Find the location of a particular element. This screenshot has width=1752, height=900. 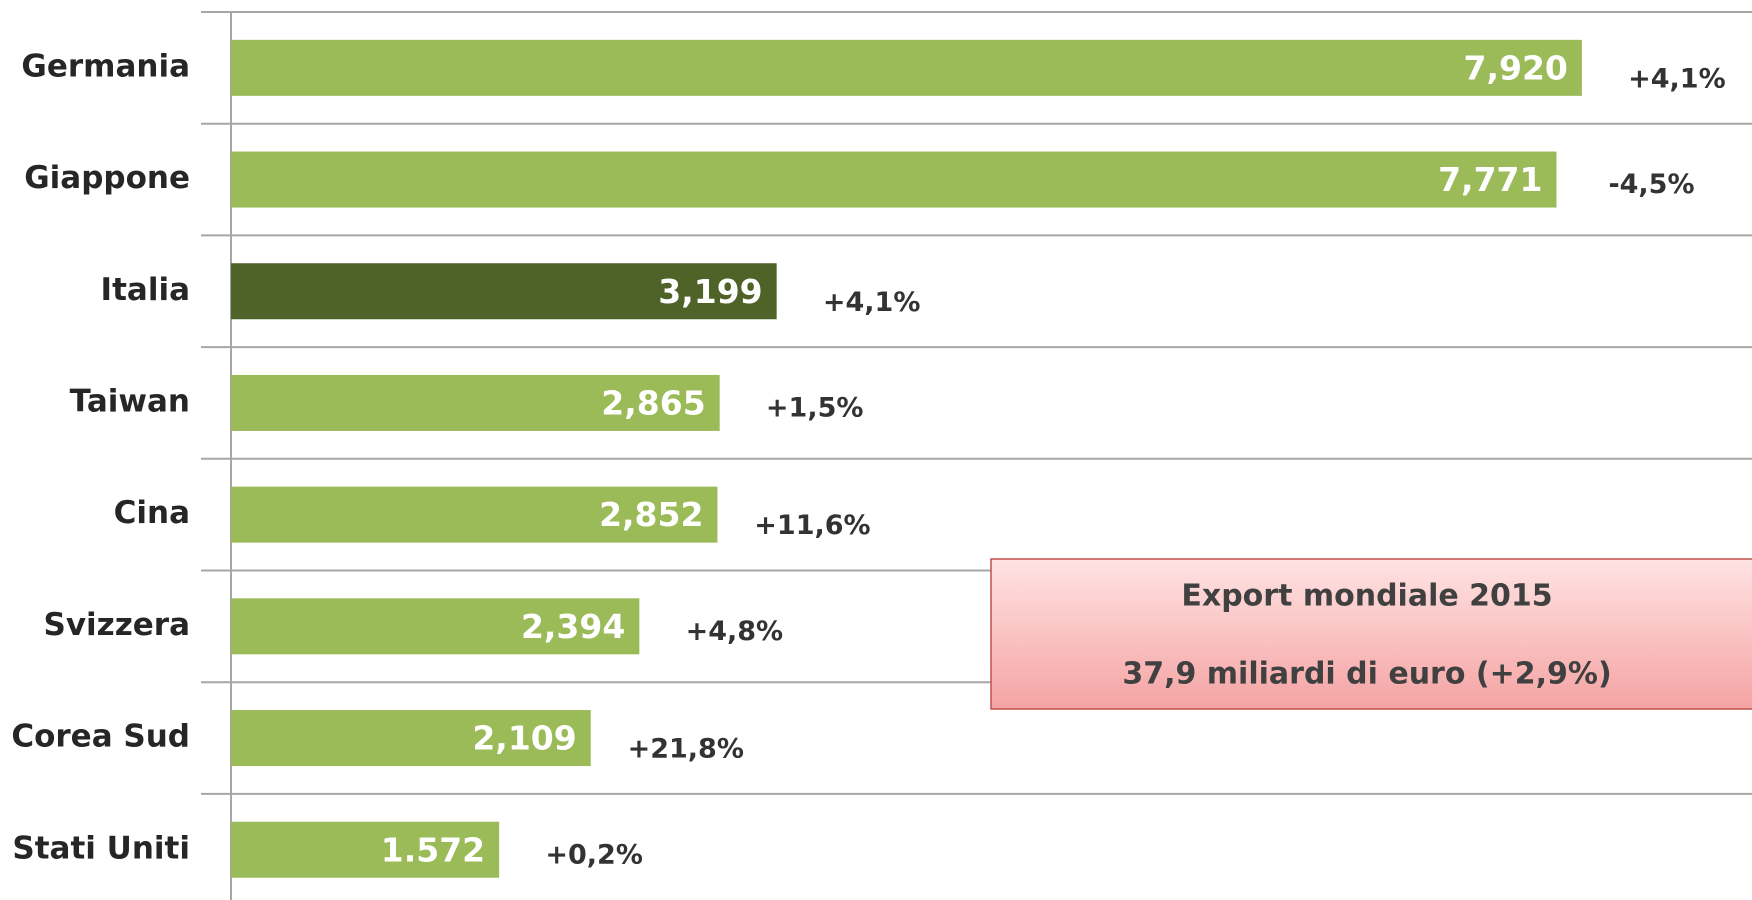

growth-label: +1,5% is located at coordinates (815, 407).